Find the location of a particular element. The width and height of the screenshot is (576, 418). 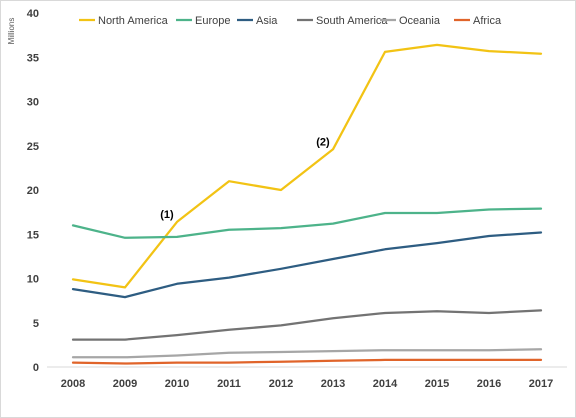

y-tick-label: 20 is located at coordinates (33, 191).